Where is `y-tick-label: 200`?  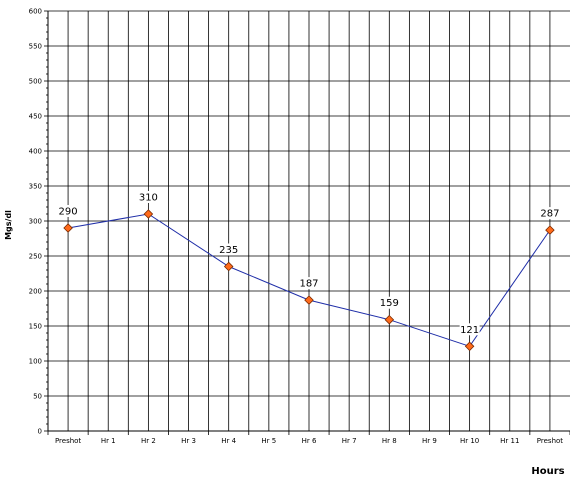
y-tick-label: 200 is located at coordinates (35, 292).